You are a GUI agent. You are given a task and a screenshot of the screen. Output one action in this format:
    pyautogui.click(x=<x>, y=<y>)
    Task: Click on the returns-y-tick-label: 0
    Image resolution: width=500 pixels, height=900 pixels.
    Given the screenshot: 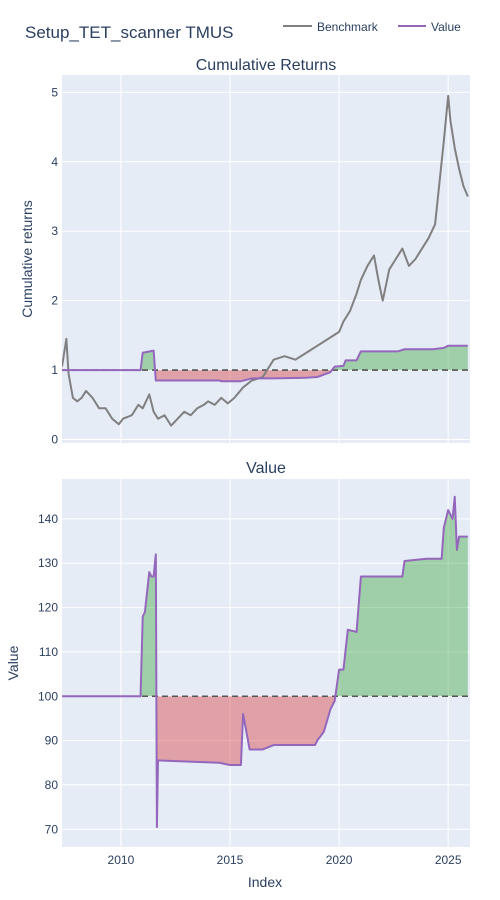 What is the action you would take?
    pyautogui.click(x=54, y=440)
    